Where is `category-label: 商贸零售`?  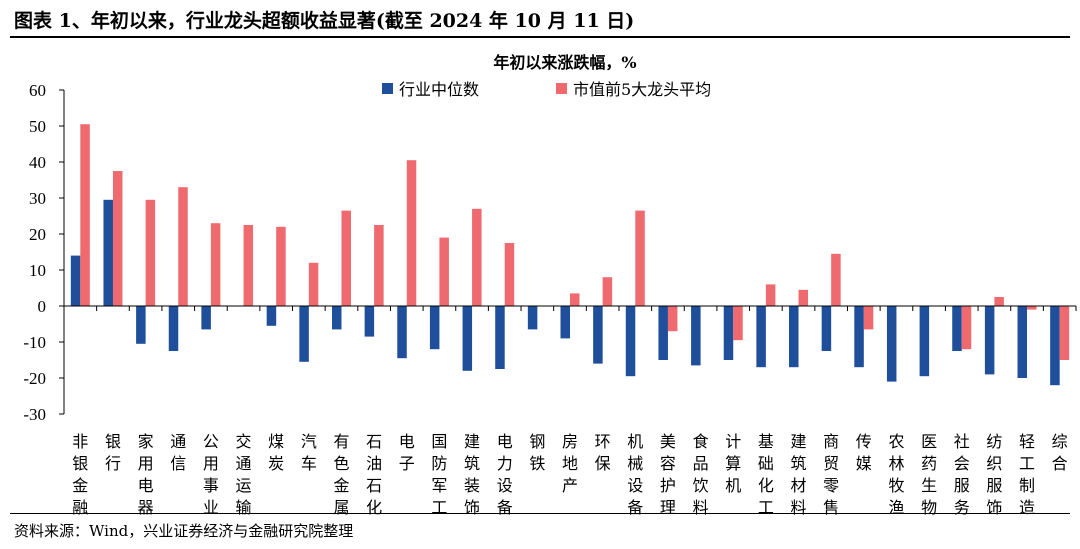
category-label: 商贸零售 is located at coordinates (831, 474).